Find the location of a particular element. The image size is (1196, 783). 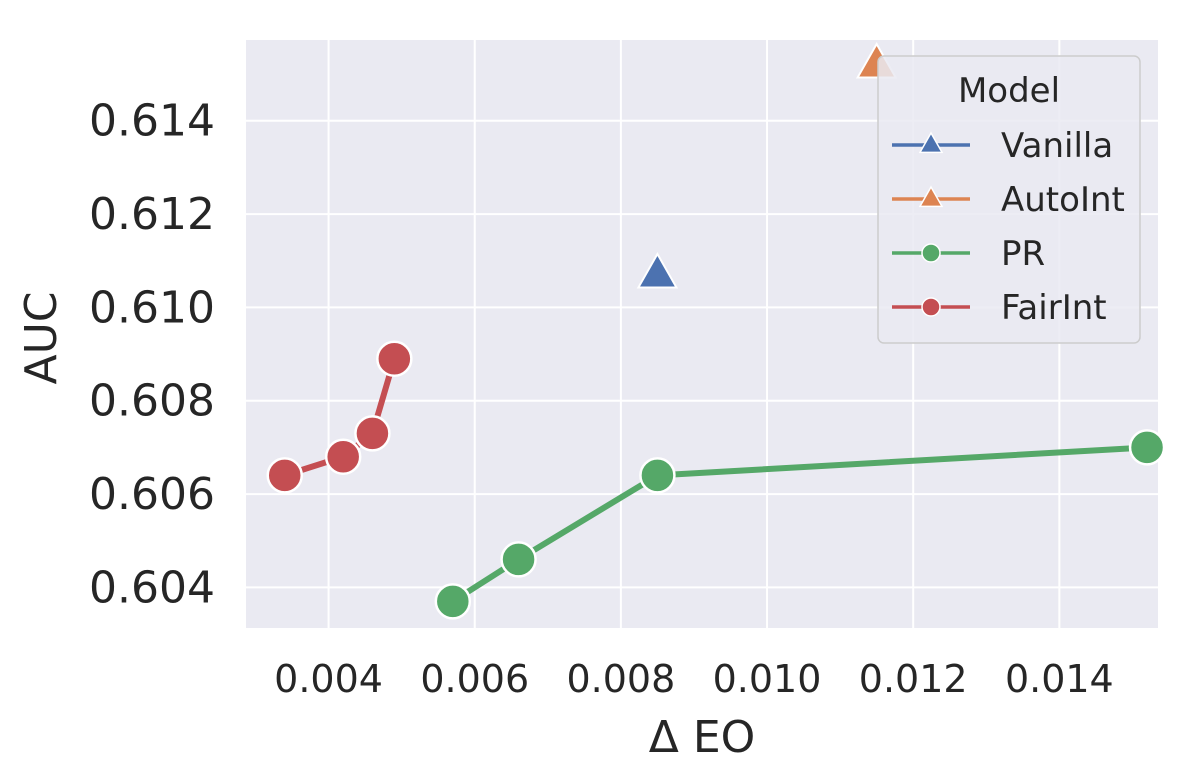

x-tick-label: 0.004 is located at coordinates (328, 679).